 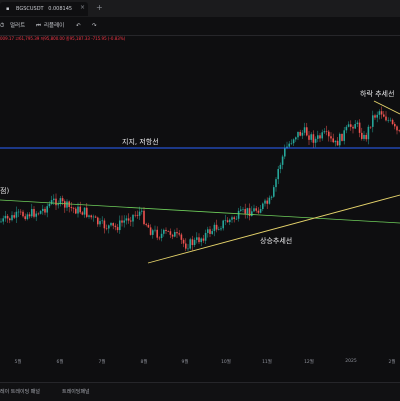 I want to click on left-annotation-label: 점), so click(x=5, y=191).